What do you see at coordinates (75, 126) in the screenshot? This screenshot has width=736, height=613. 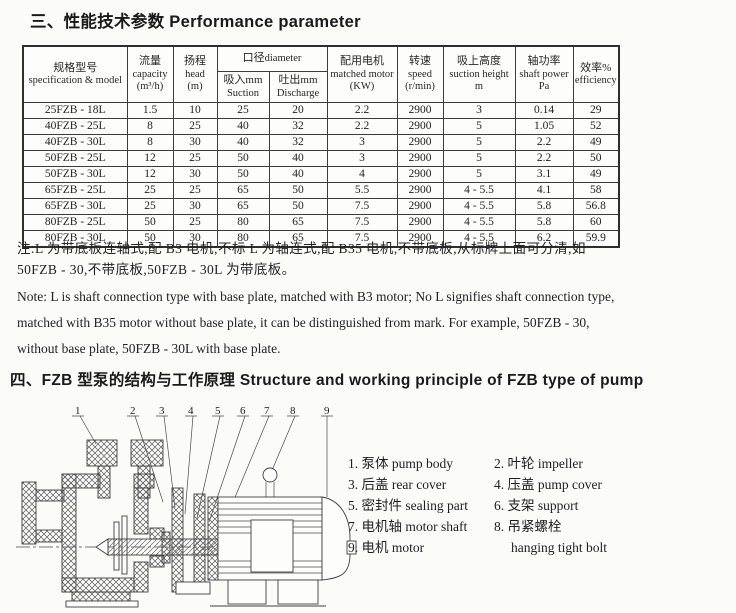 I see `table-cell: 40FZB - 25L` at bounding box center [75, 126].